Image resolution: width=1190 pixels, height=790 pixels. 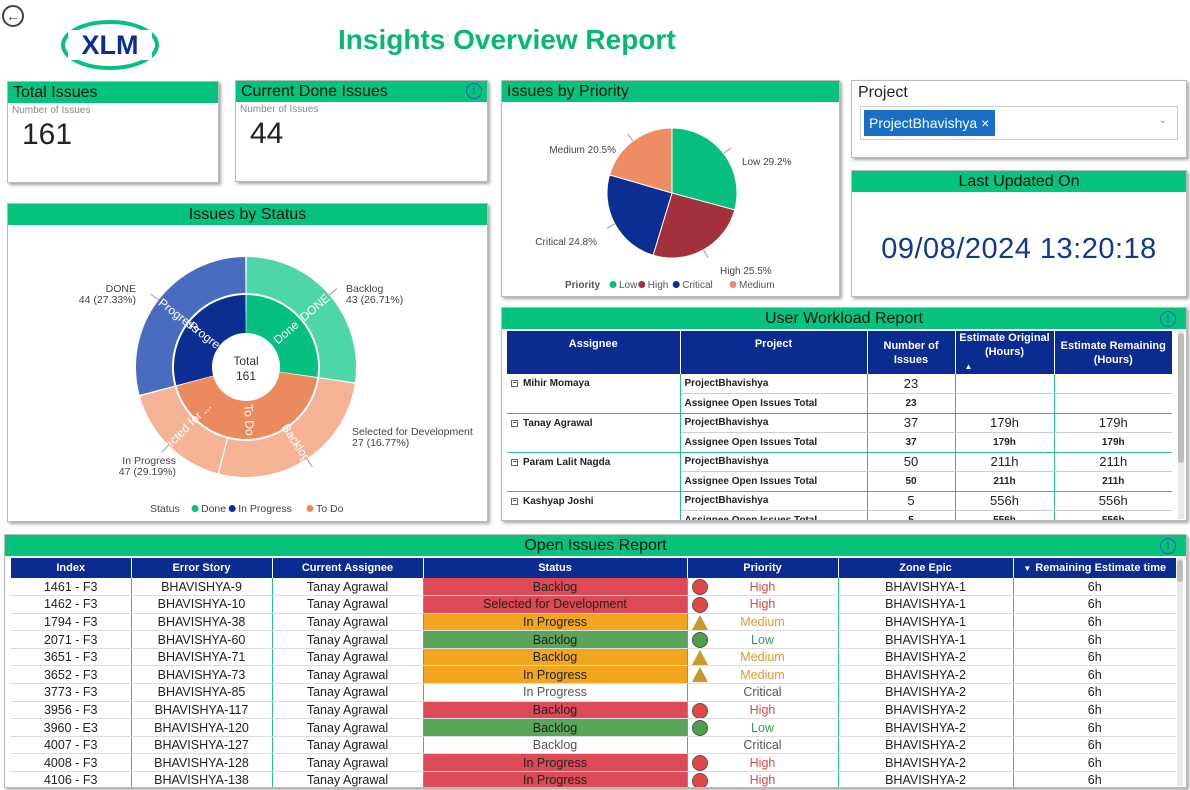 I want to click on issue-index: 3960 - E3, so click(x=71, y=727).